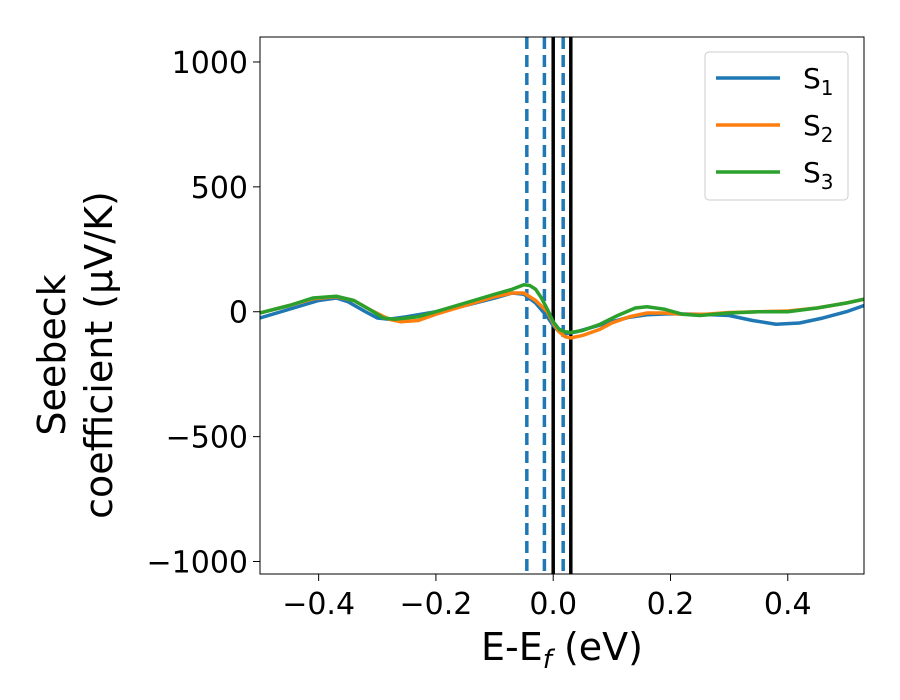 The width and height of the screenshot is (900, 700). I want to click on legend: S1 S2 S3, so click(776, 126).